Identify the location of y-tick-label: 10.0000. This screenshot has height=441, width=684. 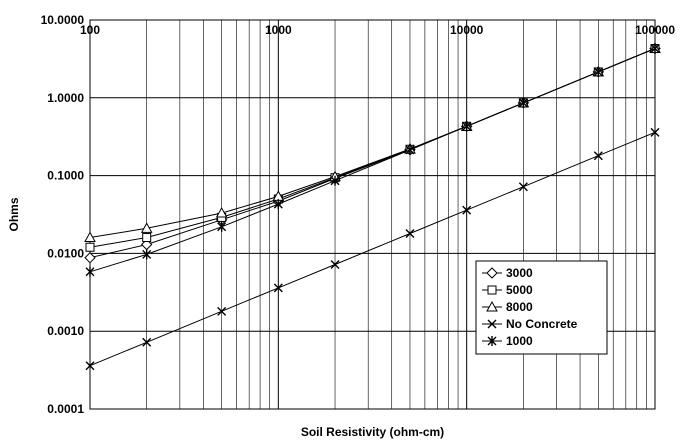
(63, 20).